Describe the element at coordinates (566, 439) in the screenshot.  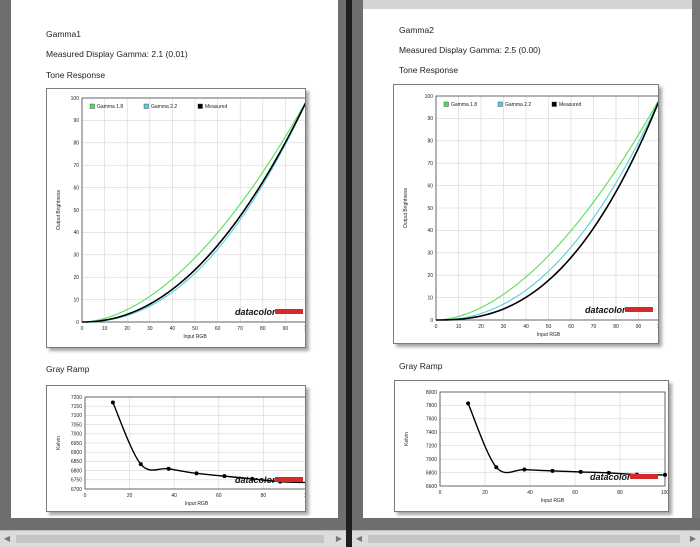
I see `gray-ramp-line` at that location.